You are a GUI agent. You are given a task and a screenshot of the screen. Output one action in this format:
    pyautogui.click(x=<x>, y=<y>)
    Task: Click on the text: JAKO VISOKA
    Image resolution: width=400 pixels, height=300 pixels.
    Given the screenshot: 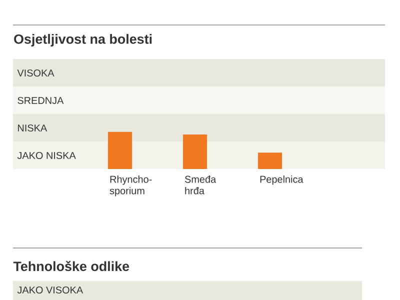 What is the action you would take?
    pyautogui.click(x=50, y=290)
    